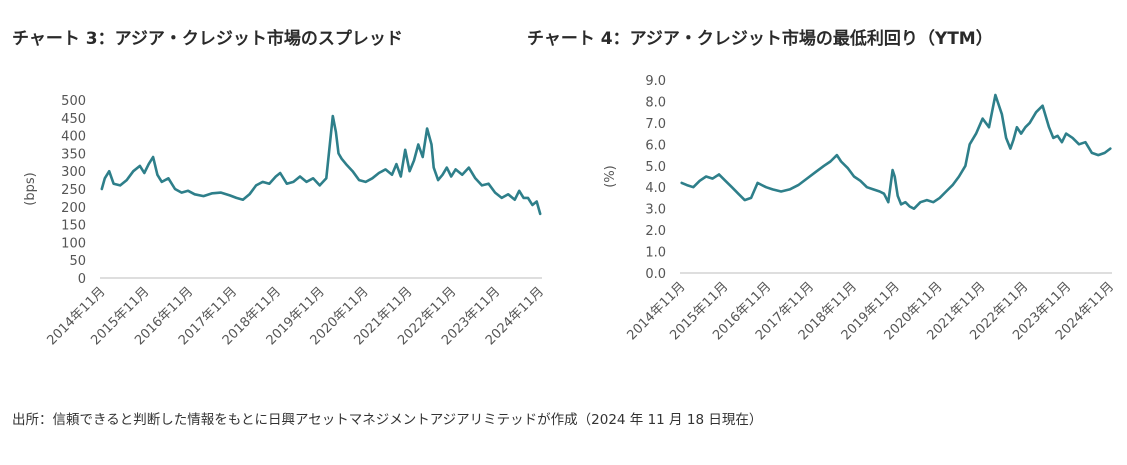 This screenshot has width=1127, height=465. What do you see at coordinates (73, 243) in the screenshot?
I see `y-tick-label: 100` at bounding box center [73, 243].